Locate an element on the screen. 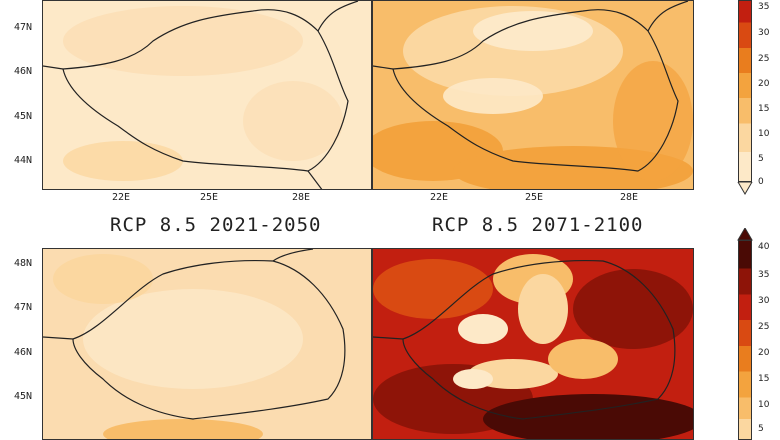 This screenshot has height=440, width=780. lat-label-48n-bottom: 48N is located at coordinates (23, 263).